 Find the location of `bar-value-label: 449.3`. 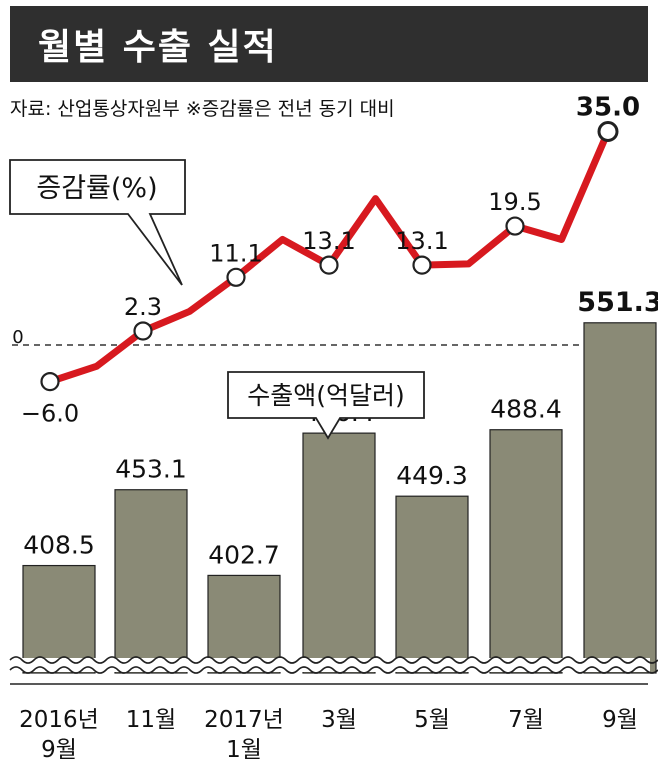

bar-value-label: 449.3 is located at coordinates (432, 475).